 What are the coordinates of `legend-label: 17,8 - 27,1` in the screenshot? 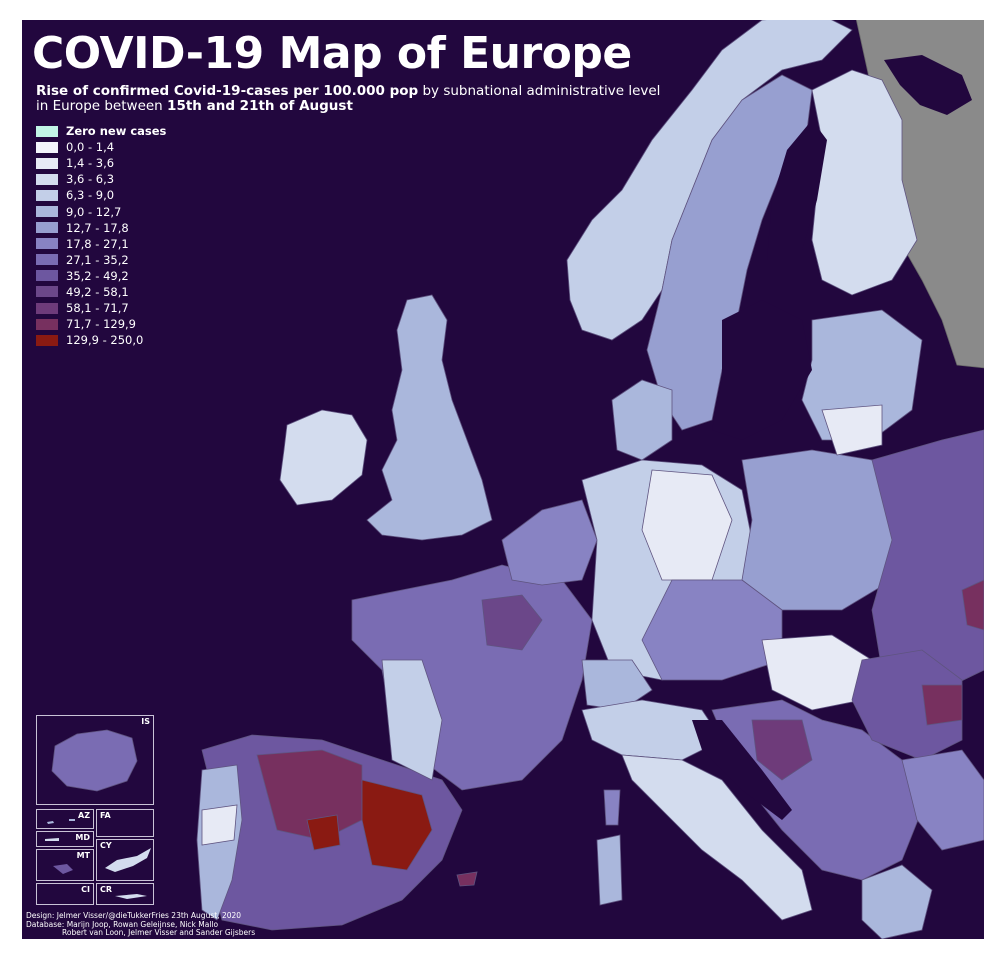 It's located at (97, 243).